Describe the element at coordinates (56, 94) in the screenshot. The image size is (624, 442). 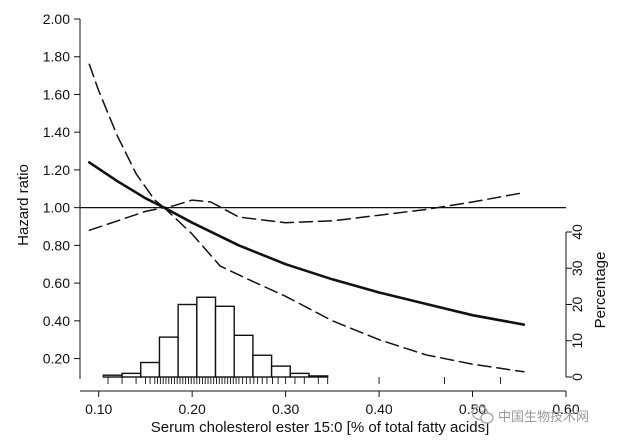
I see `y-tick-label: 1.60` at that location.